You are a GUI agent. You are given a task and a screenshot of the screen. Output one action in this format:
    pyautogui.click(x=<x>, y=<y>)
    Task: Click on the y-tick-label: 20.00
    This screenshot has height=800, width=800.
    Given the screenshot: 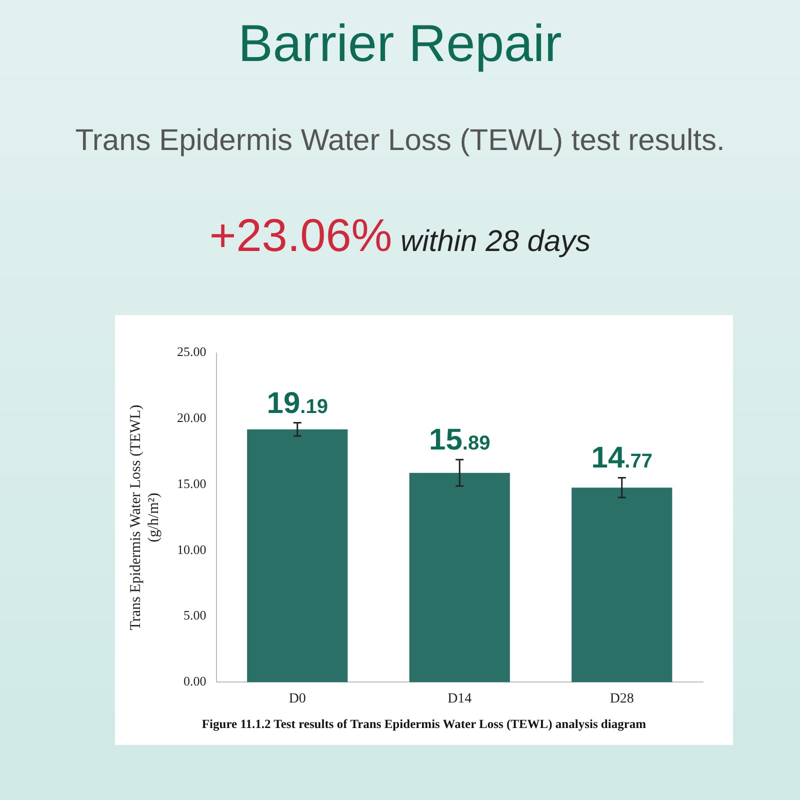 What is the action you would take?
    pyautogui.click(x=191, y=418)
    